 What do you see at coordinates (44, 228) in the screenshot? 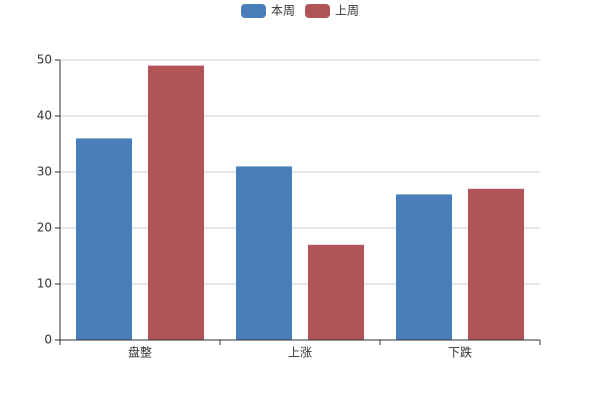
I see `y-tick-label: 20` at bounding box center [44, 228].